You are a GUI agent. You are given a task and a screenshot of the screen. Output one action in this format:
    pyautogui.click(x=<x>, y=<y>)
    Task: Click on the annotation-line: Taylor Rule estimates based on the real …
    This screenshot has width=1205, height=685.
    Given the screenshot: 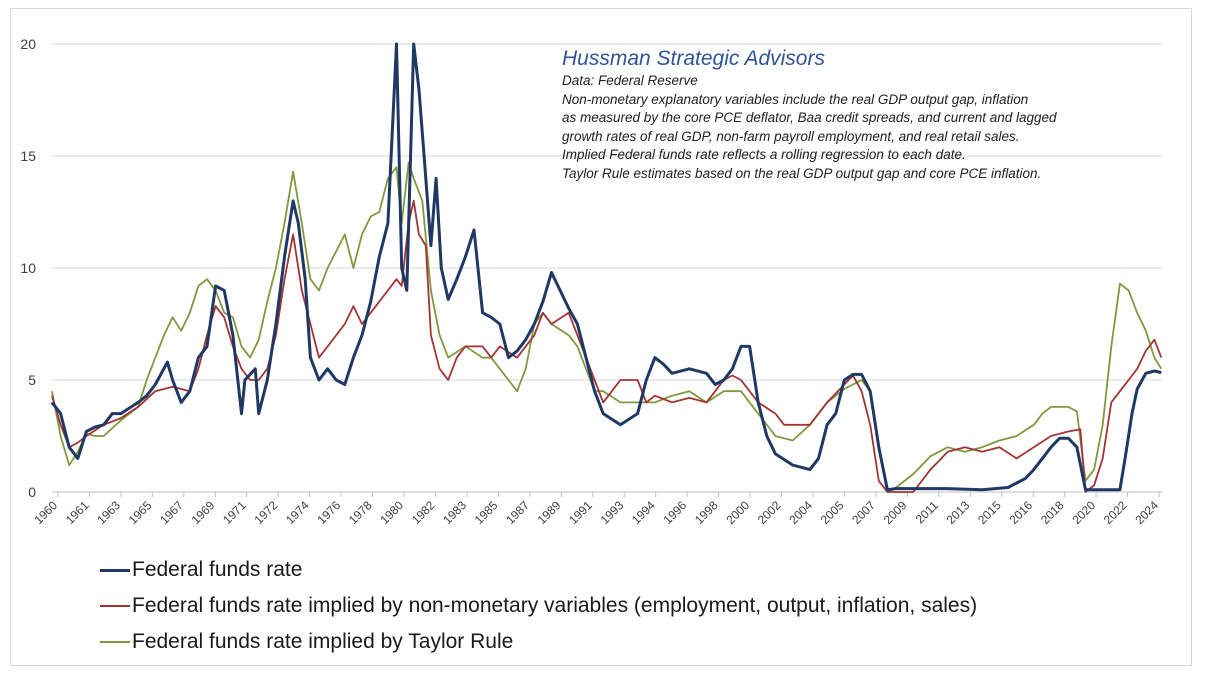 What is the action you would take?
    pyautogui.click(x=802, y=173)
    